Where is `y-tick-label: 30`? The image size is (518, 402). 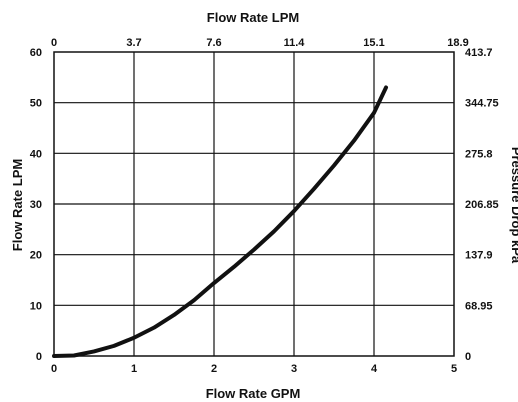 y-tick-label: 30 is located at coordinates (36, 205).